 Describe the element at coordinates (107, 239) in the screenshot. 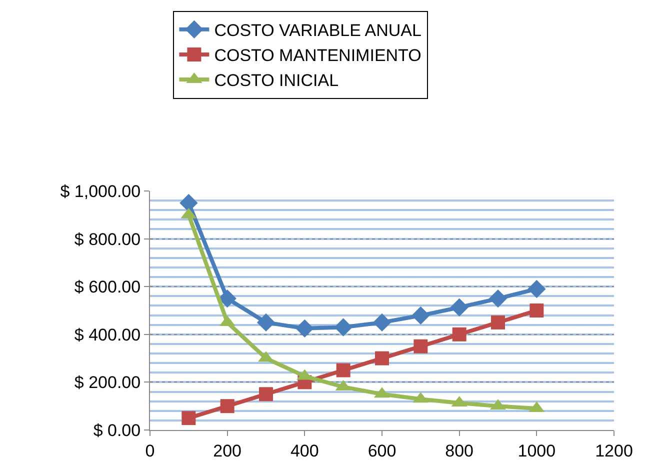

I see `y-tick-label: $ 800.00` at that location.